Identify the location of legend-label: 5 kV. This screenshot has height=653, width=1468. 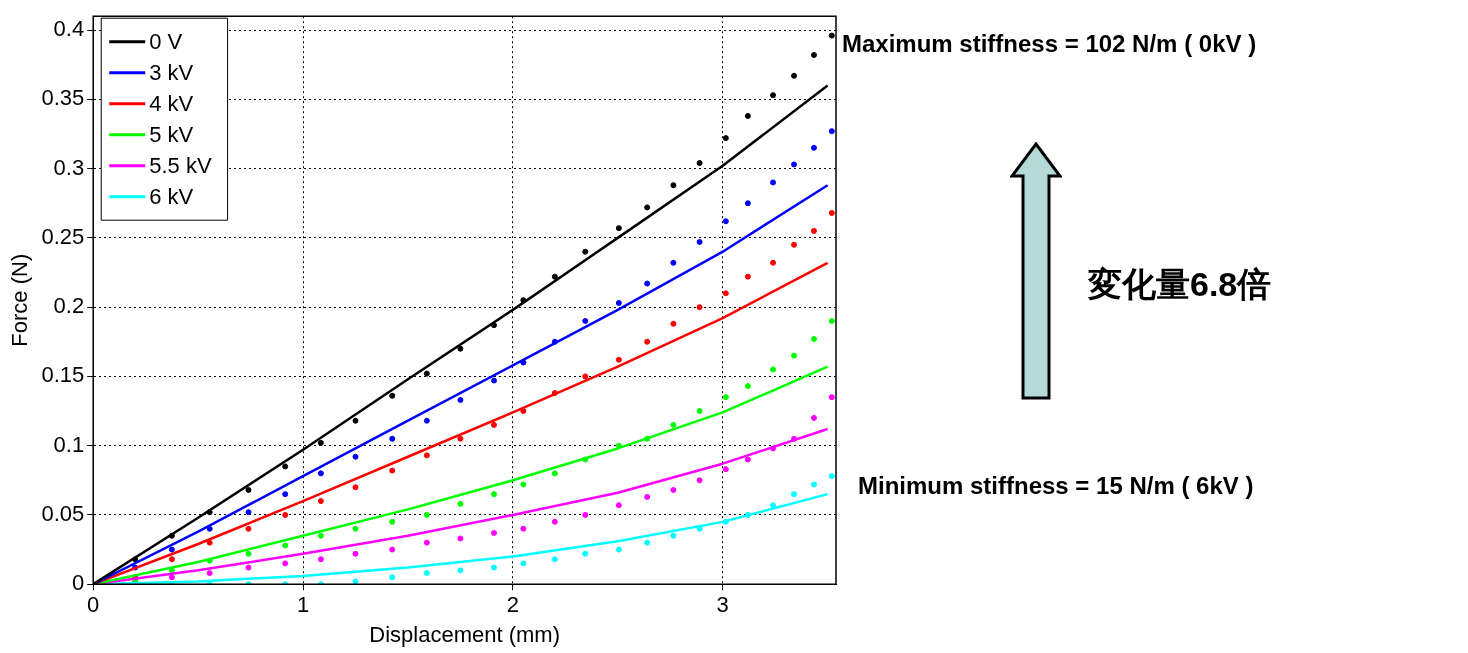
(171, 134).